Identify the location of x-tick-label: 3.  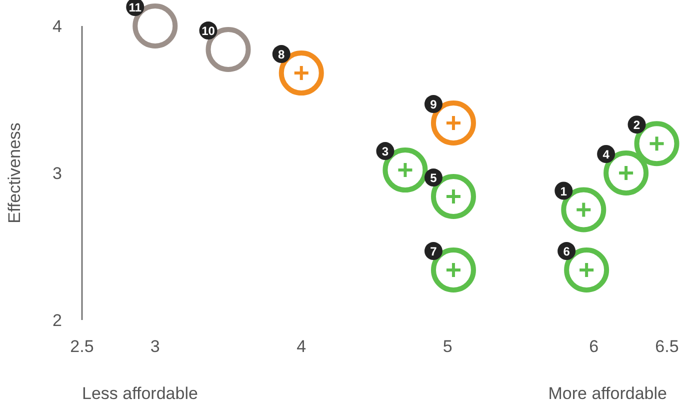
(155, 346).